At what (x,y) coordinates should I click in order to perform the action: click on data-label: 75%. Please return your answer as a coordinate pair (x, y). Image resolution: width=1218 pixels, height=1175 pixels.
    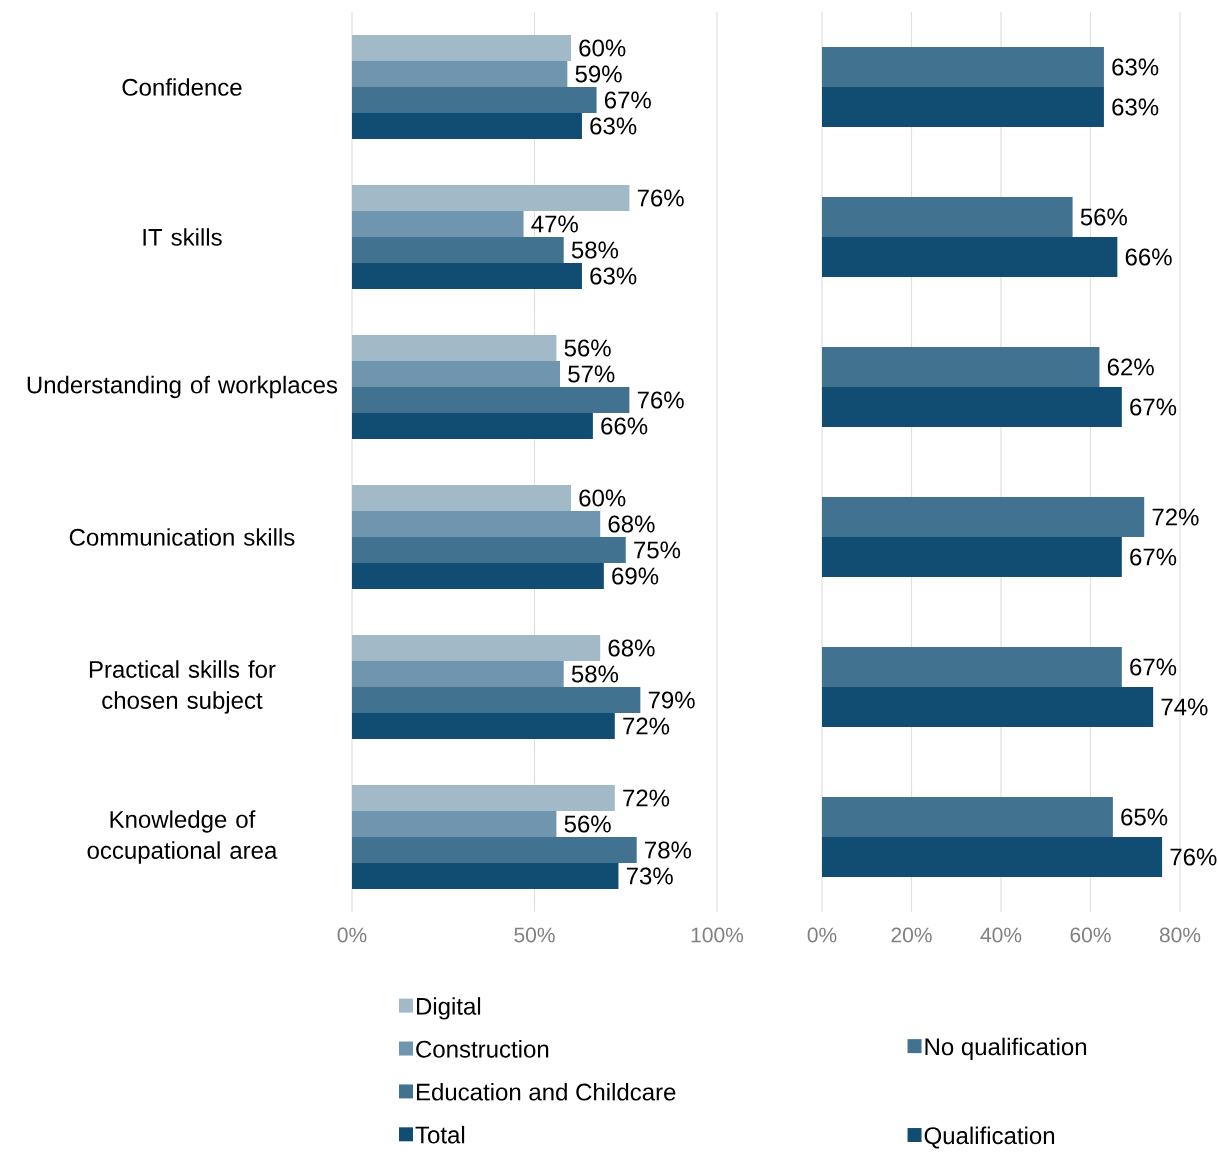
    Looking at the image, I should click on (657, 550).